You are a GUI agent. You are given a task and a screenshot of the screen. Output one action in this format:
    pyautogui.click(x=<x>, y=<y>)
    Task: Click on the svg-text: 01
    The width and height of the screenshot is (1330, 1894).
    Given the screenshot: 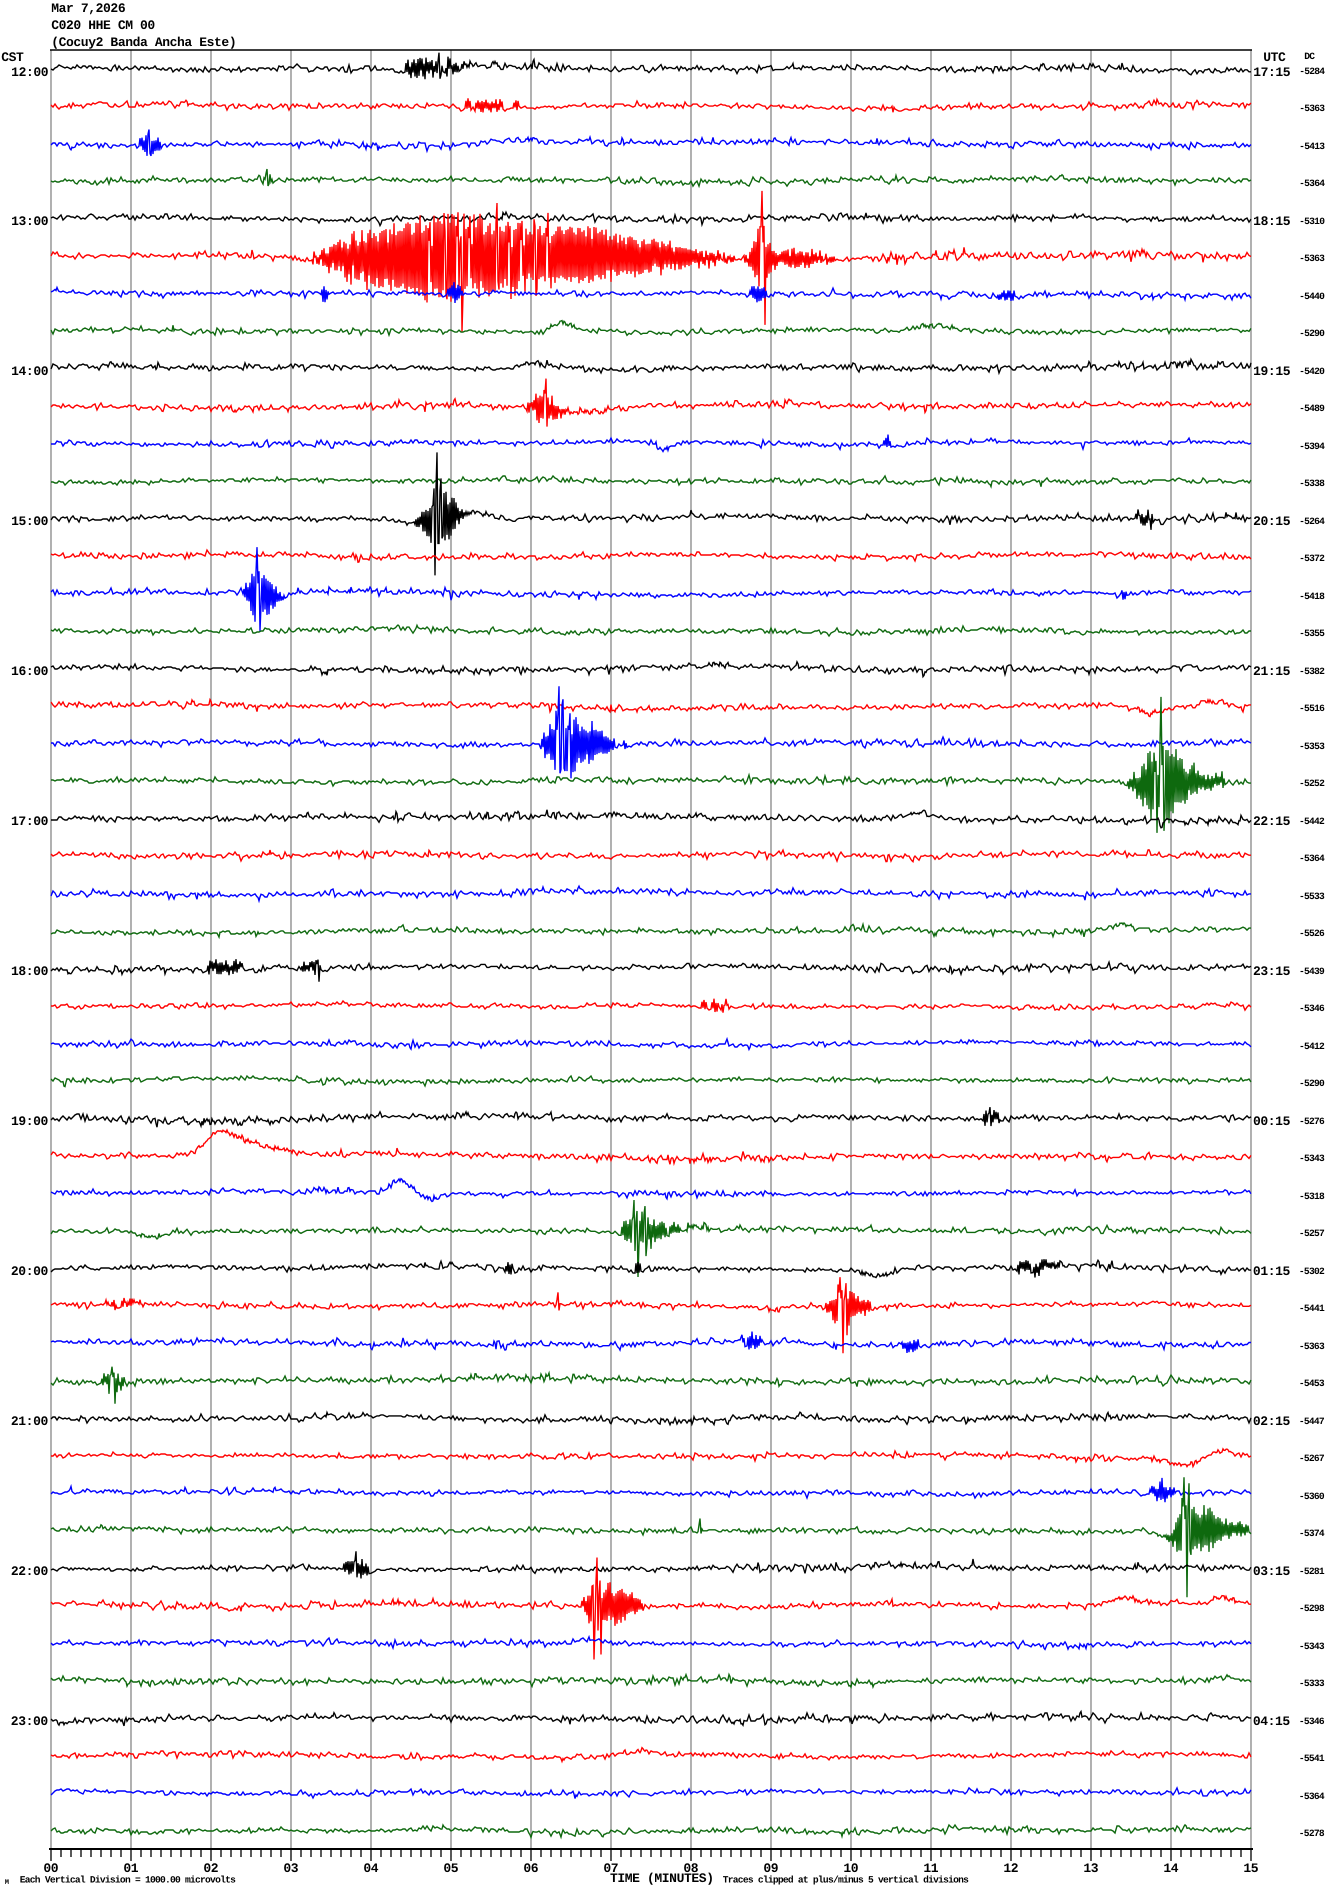 What is the action you would take?
    pyautogui.click(x=130, y=1868)
    